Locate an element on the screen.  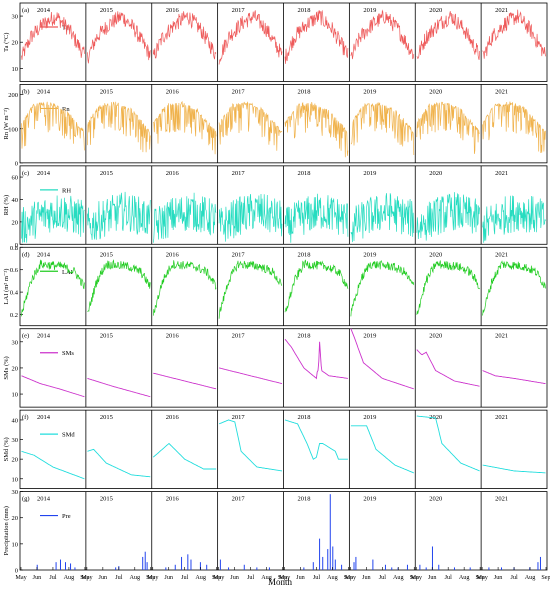
x-axis-label: Month is located at coordinates (280, 582).